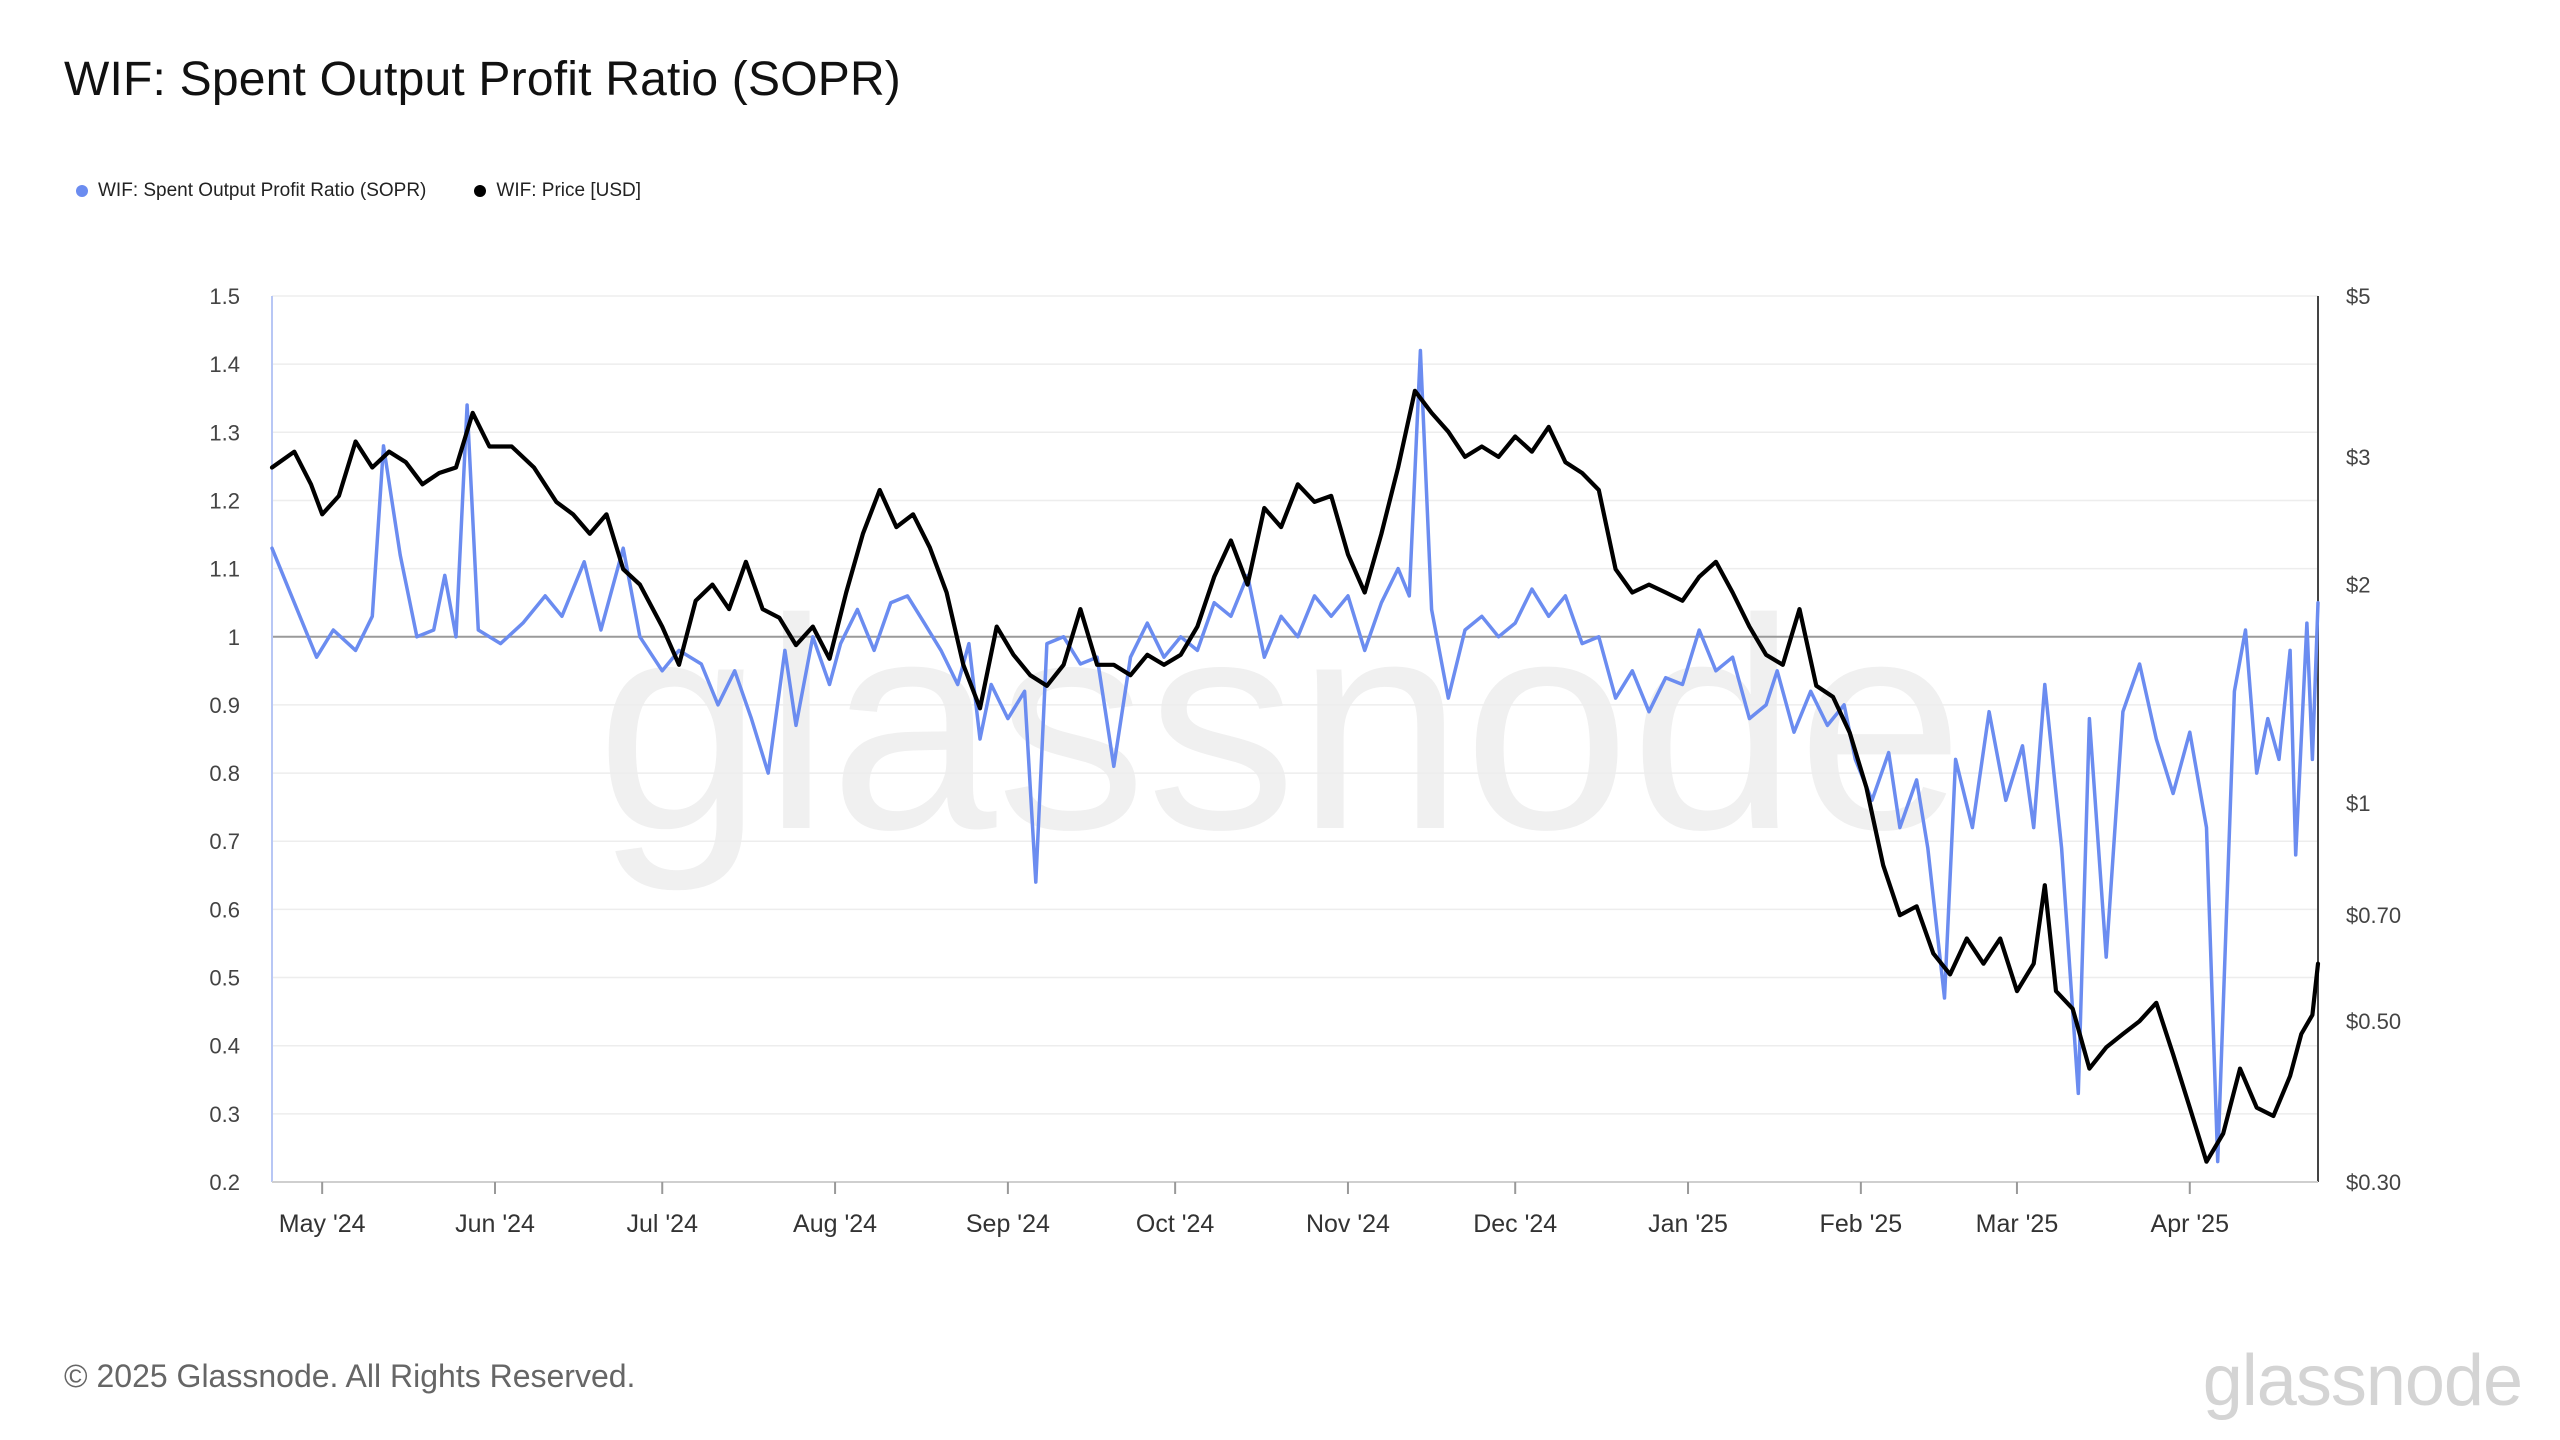 The image size is (2560, 1440). I want to click on y-left-tick-label: 1, so click(234, 637).